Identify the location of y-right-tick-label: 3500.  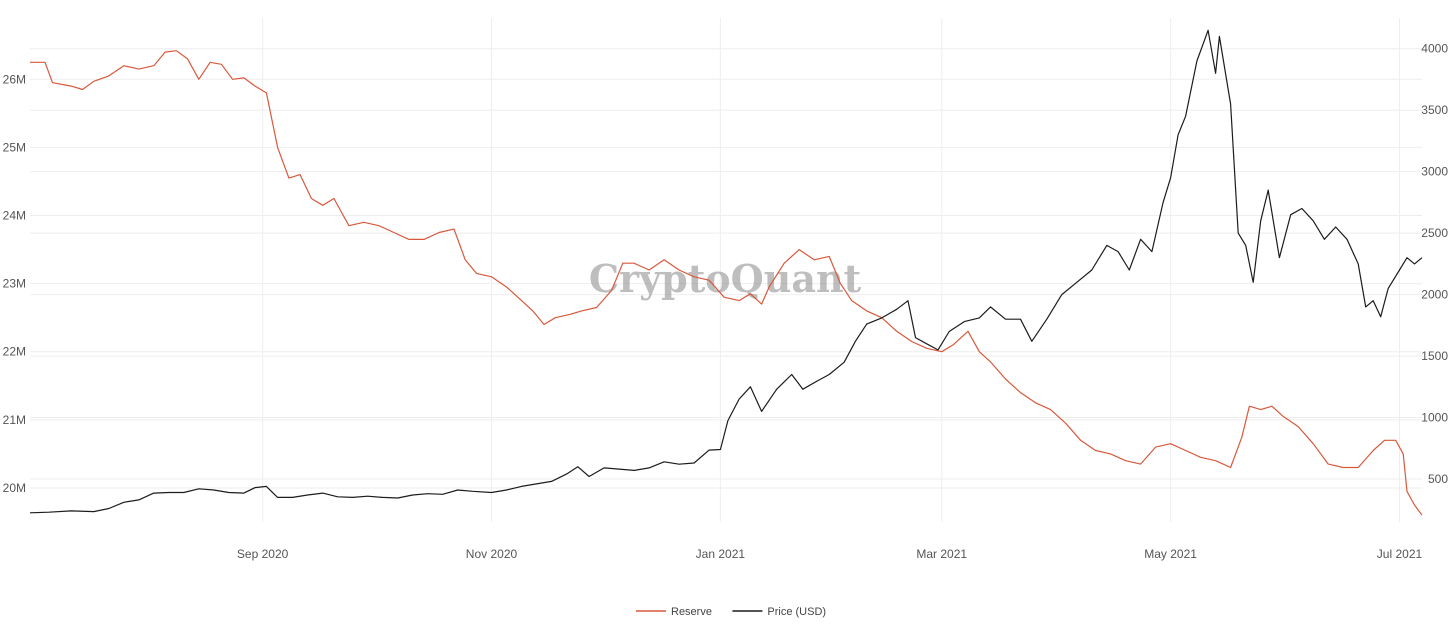
(1434, 110).